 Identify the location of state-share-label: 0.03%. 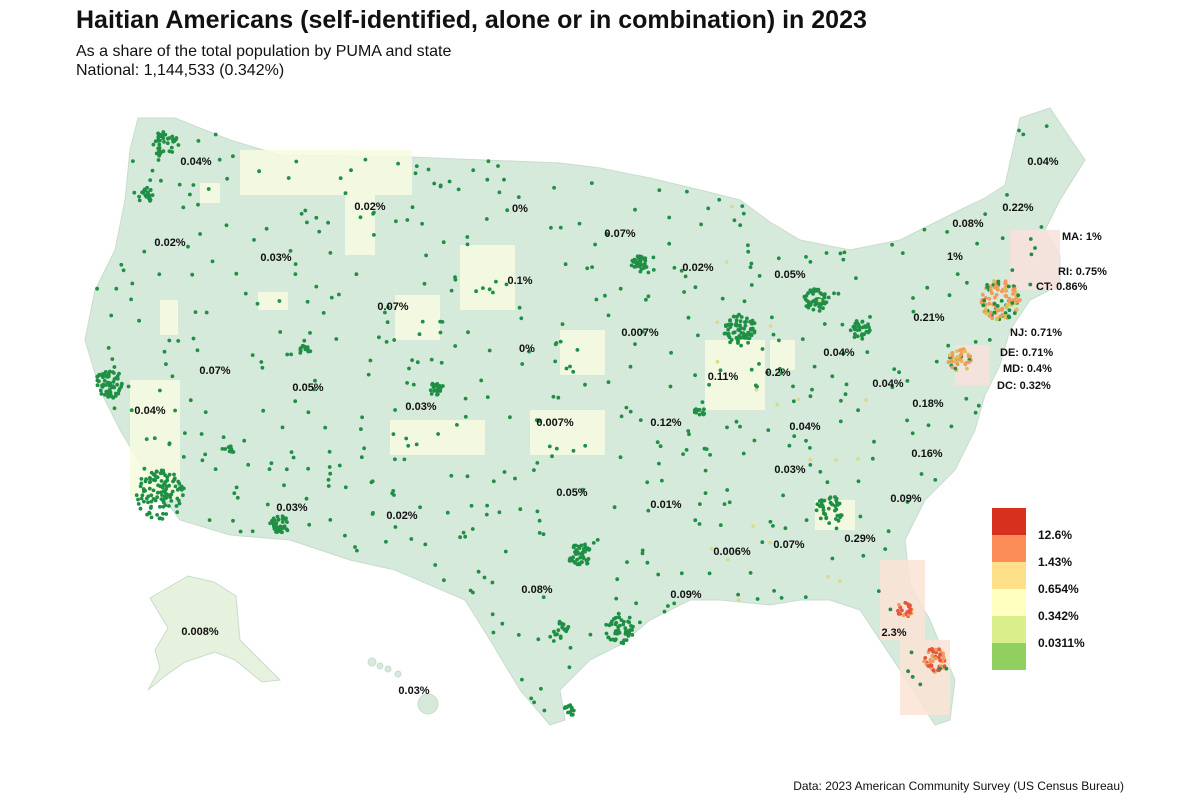
(421, 407).